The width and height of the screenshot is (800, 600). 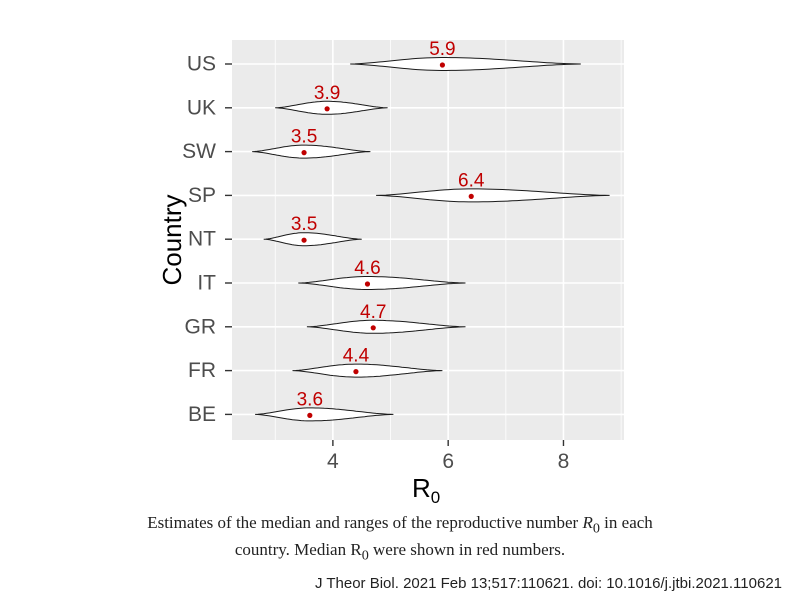 I want to click on y-axis: US UK SW SP NT IT GR FR BE, so click(x=207, y=239).